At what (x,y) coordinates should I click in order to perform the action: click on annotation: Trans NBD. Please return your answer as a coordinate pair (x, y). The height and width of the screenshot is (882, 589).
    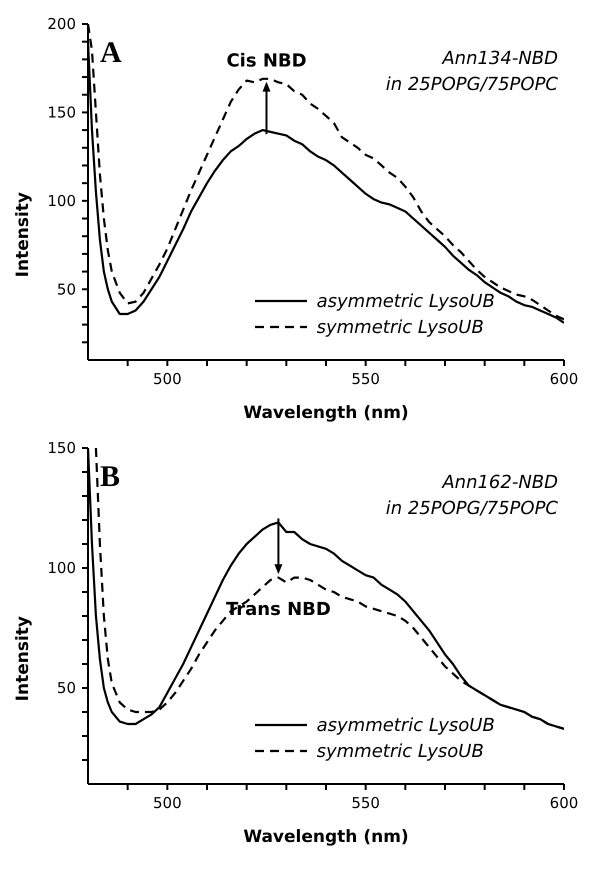
    Looking at the image, I should click on (278, 609).